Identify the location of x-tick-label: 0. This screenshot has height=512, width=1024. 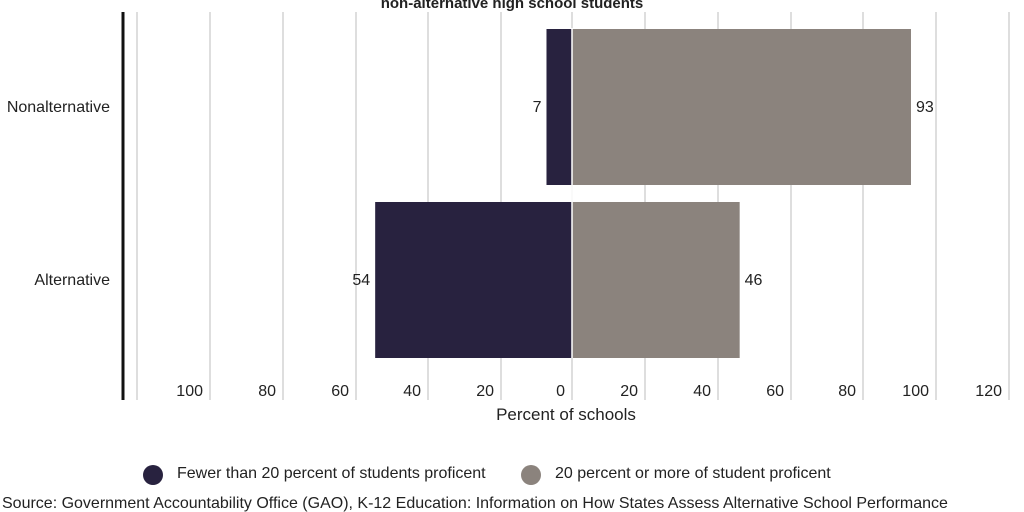
(560, 391).